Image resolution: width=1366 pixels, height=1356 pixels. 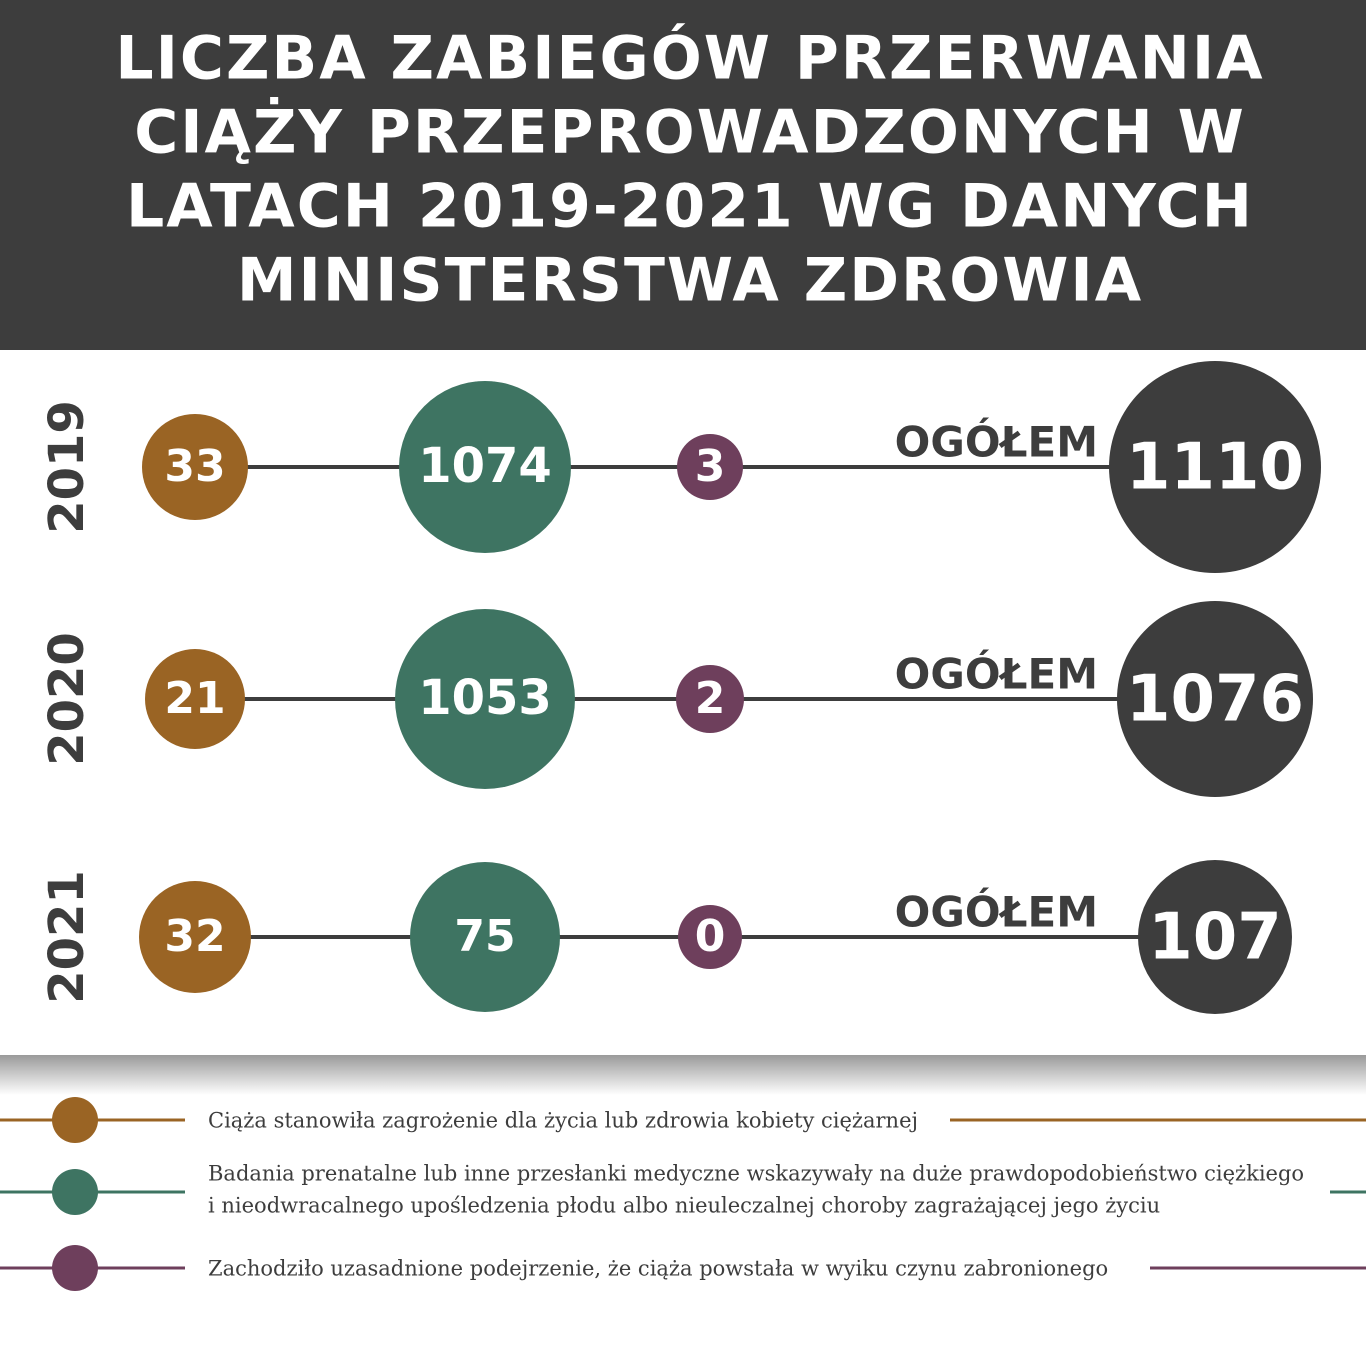 I want to click on year-label: 2021, so click(x=67, y=937).